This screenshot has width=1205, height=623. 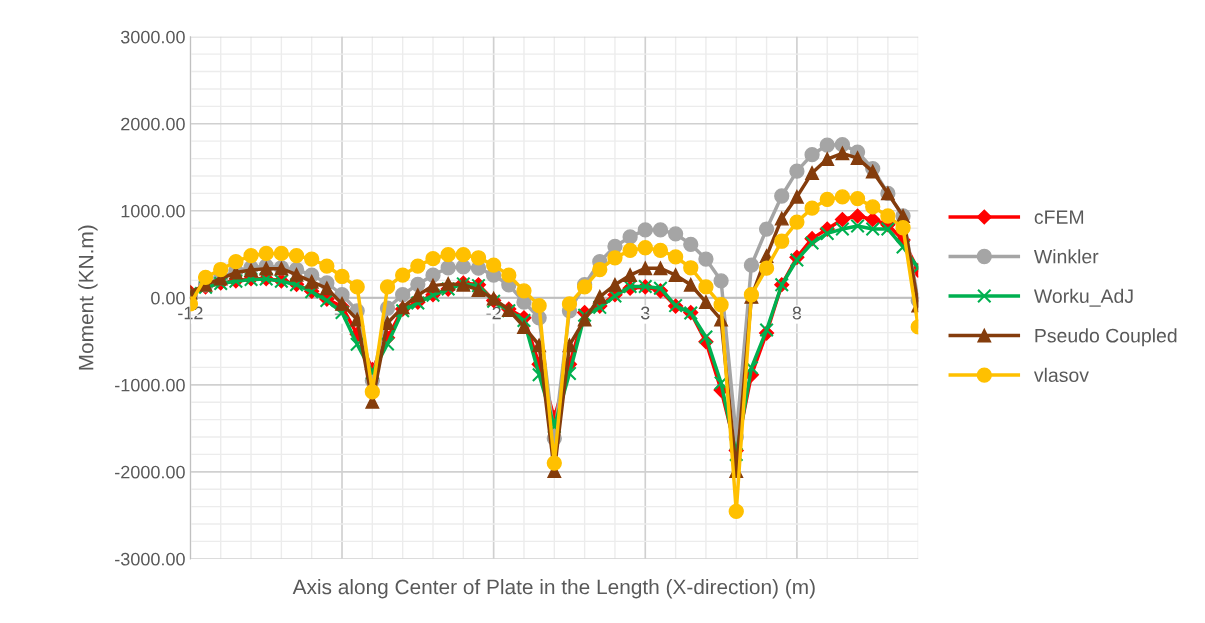 What do you see at coordinates (153, 124) in the screenshot?
I see `y-tick-label: 2000.00` at bounding box center [153, 124].